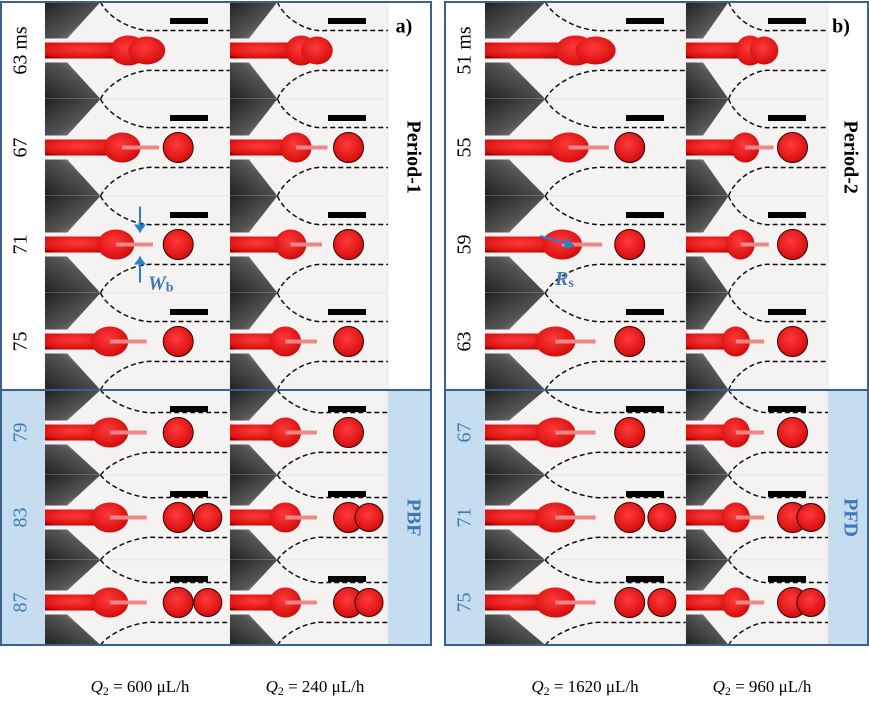  I want to click on caption-subscript: 2, so click(547, 691).